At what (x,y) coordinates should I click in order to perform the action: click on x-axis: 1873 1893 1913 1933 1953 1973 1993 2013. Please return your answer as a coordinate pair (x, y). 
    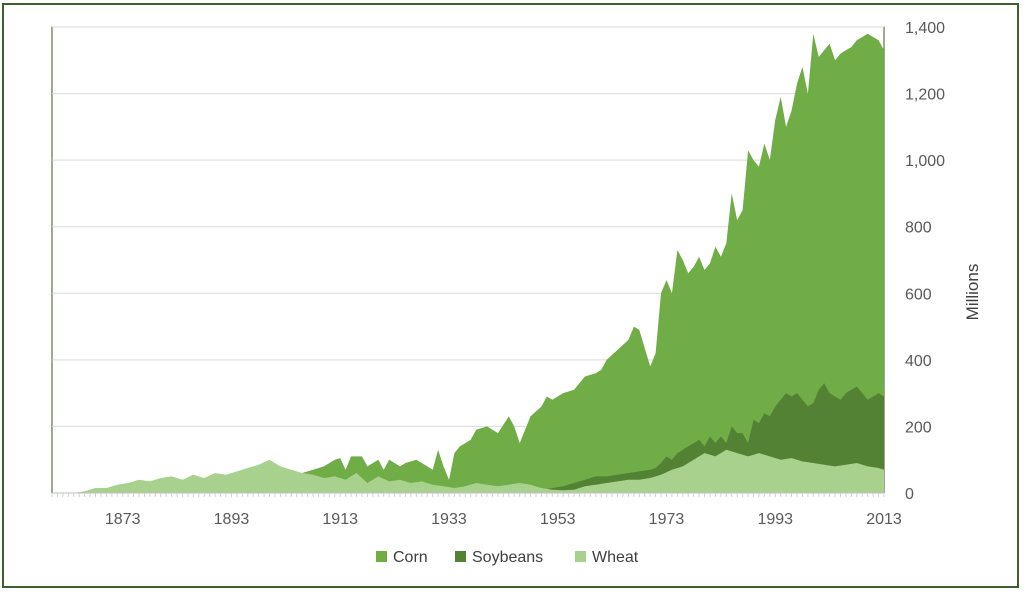
    Looking at the image, I should click on (476, 510).